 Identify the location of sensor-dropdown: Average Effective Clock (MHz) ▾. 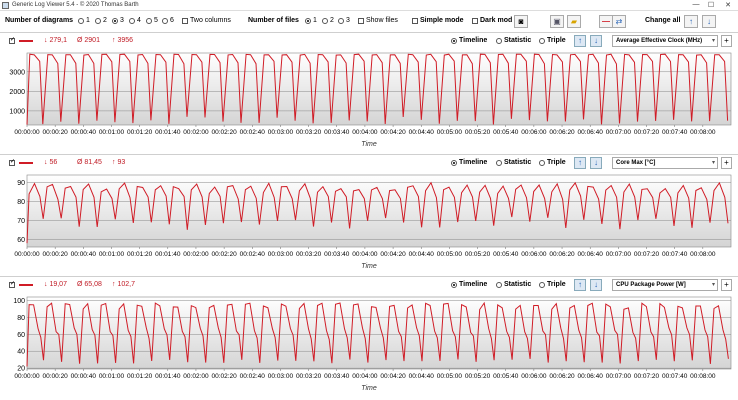
(665, 41).